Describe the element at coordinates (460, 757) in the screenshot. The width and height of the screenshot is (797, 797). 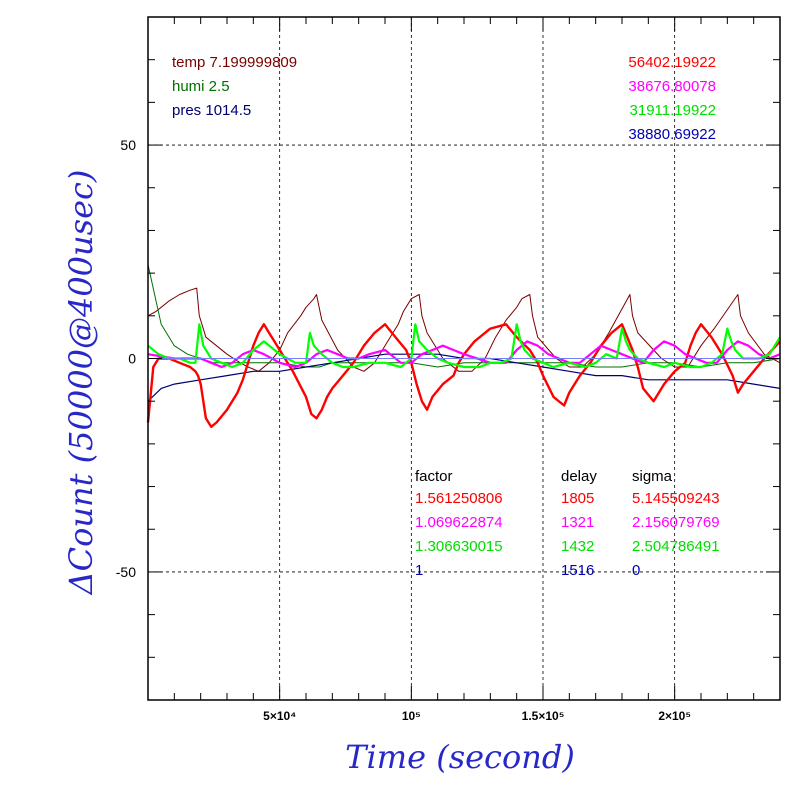
I see `x-axis-title: Time (second)` at that location.